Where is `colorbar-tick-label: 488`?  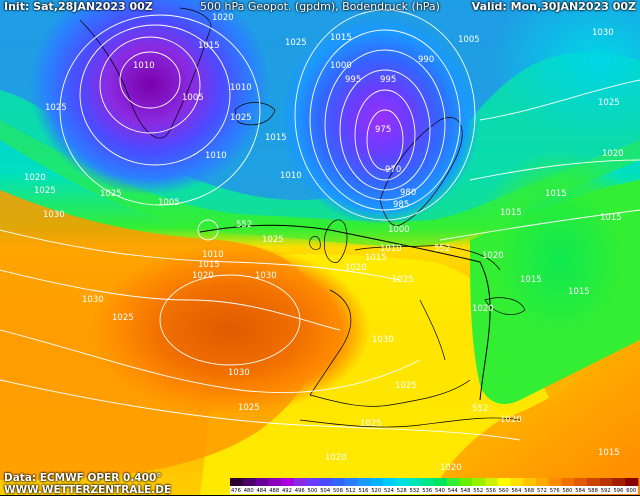
colorbar-tick-label: 488 is located at coordinates (274, 491).